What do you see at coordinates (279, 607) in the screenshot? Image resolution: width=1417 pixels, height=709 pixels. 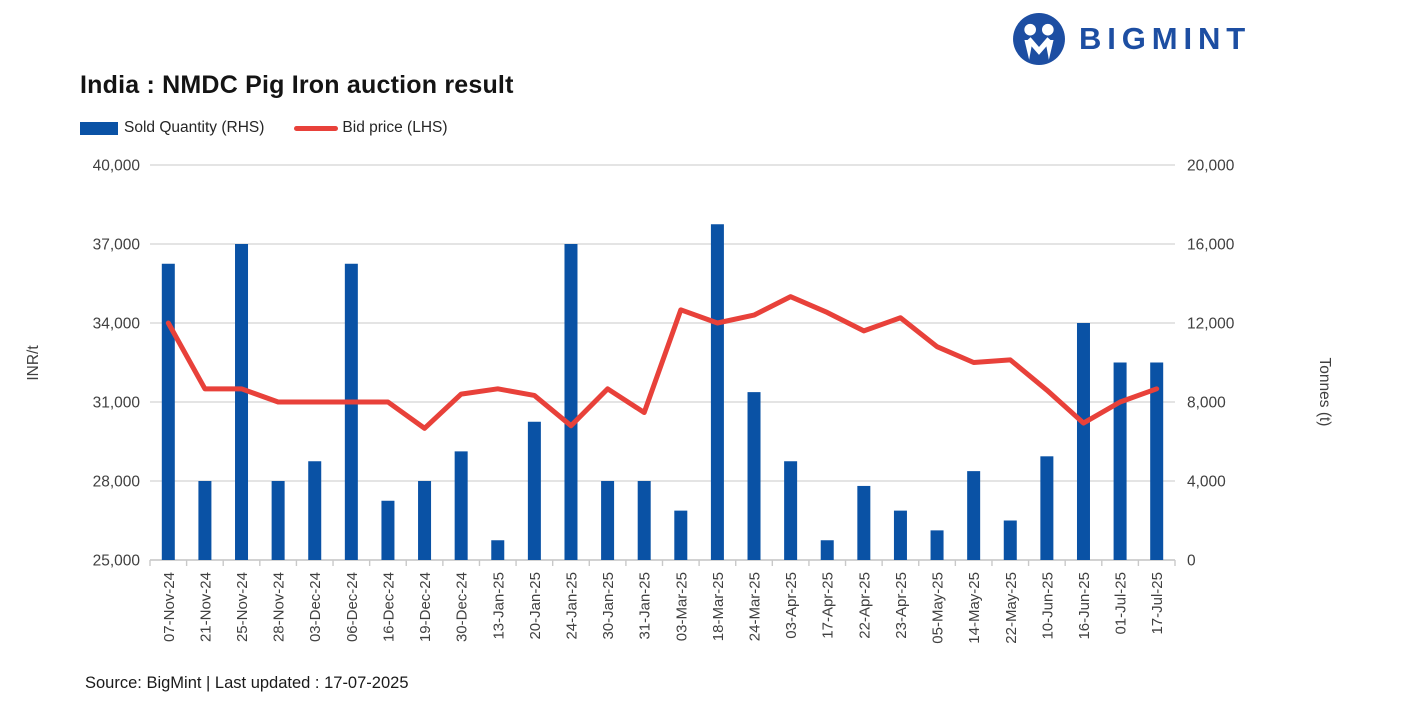 I see `x-label: 28-Nov-24` at bounding box center [279, 607].